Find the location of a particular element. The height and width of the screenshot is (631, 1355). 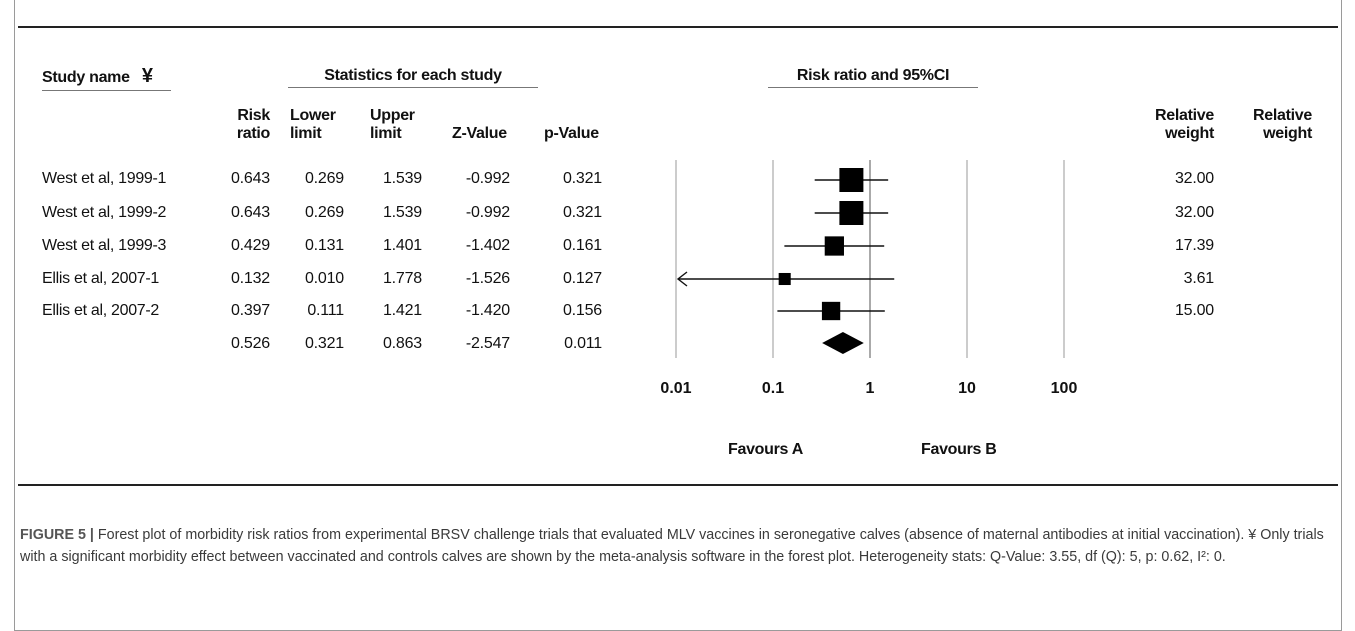

tick-label-0.01: 0.01 is located at coordinates (675, 388).